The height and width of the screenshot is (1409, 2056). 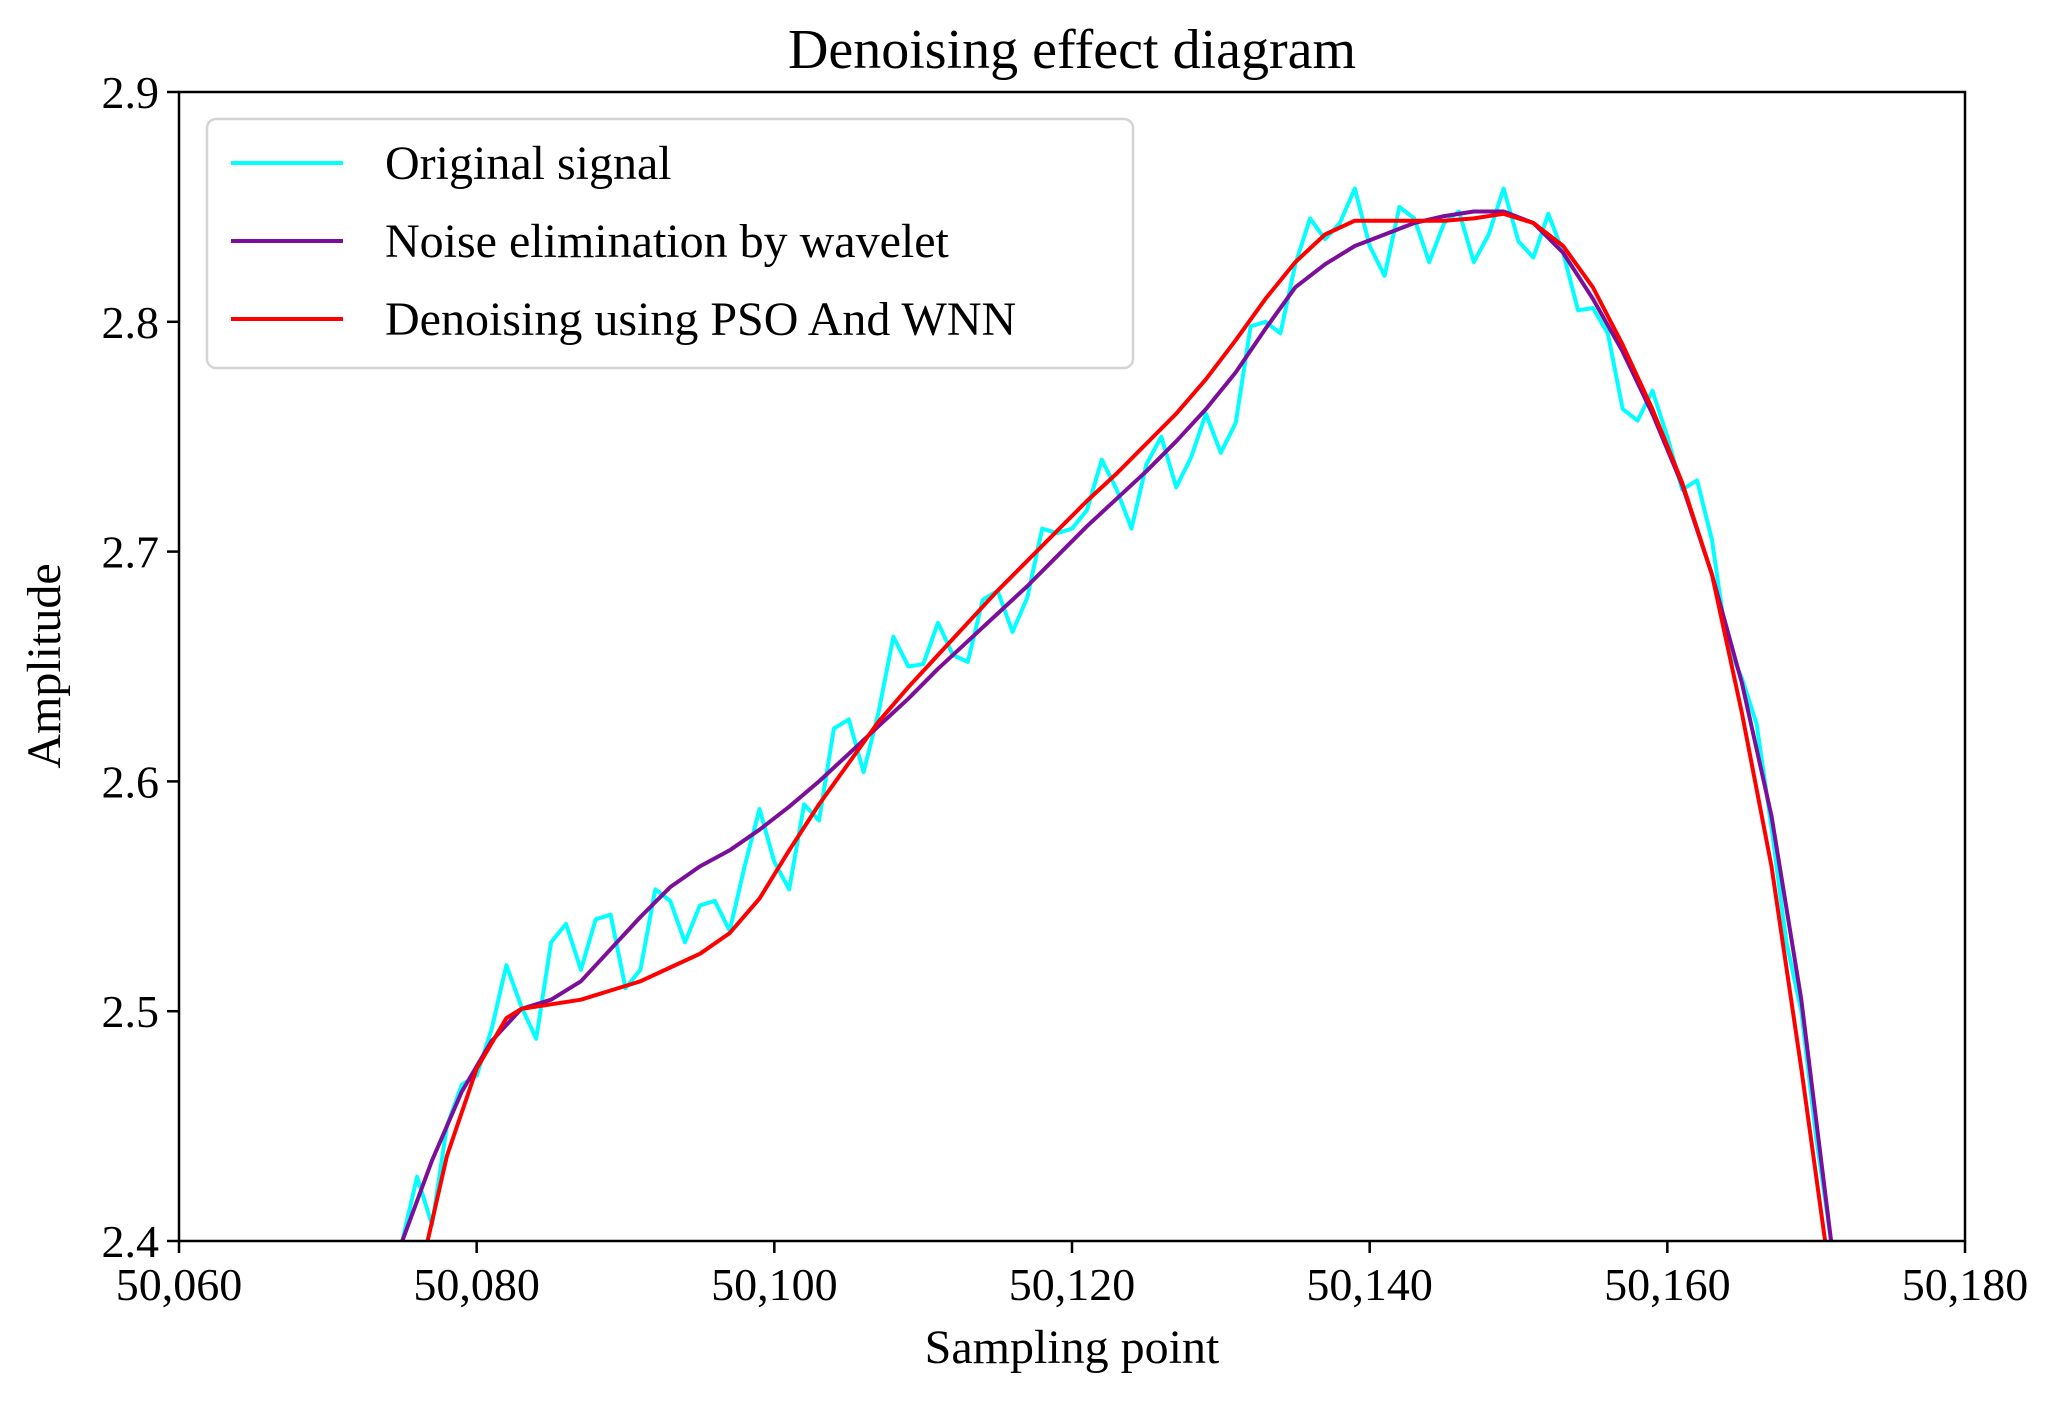 What do you see at coordinates (131, 322) in the screenshot?
I see `y-tick-label: 2.8` at bounding box center [131, 322].